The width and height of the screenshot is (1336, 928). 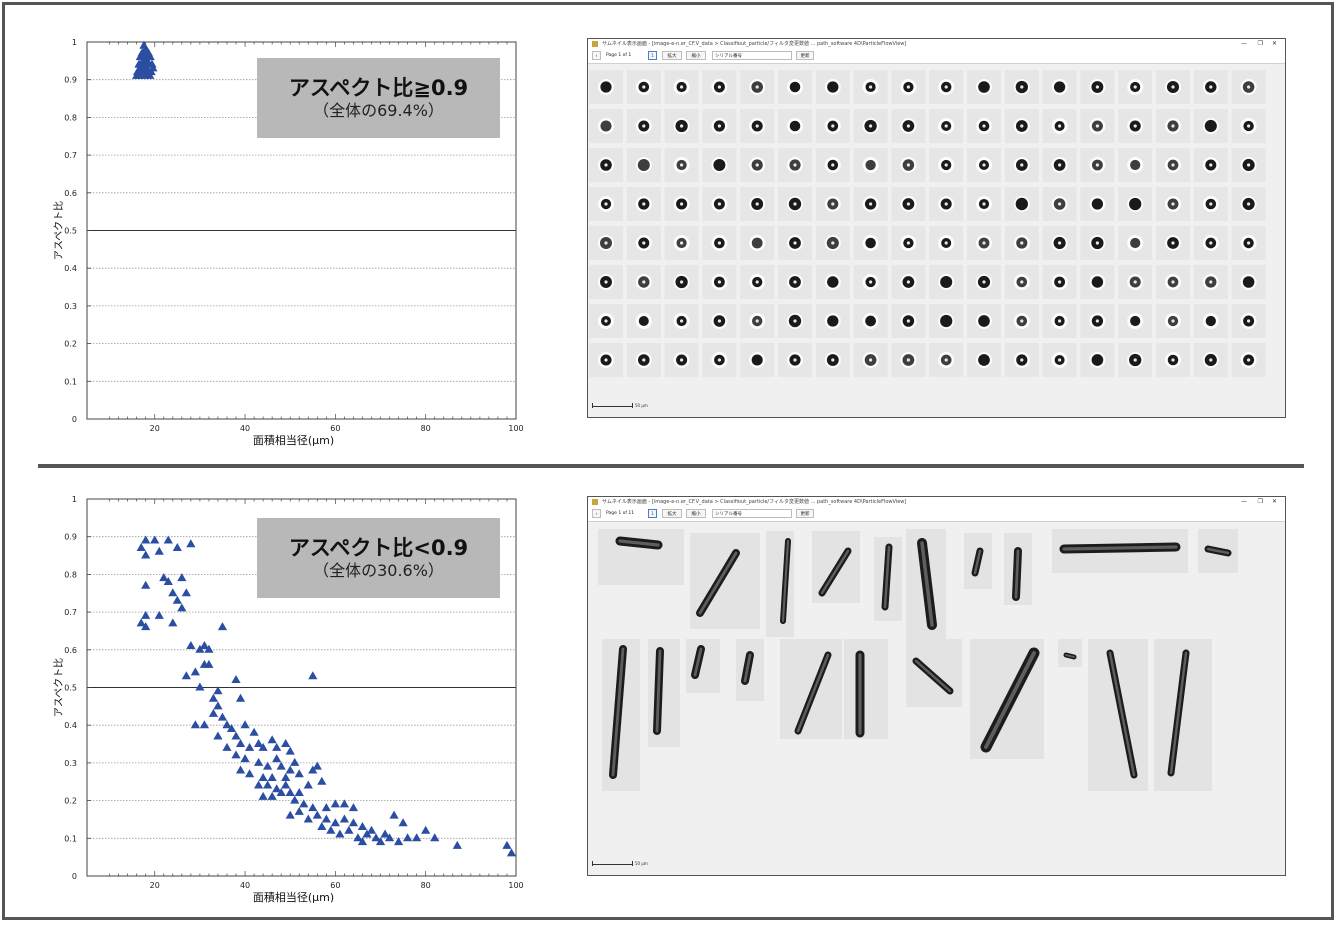 I want to click on maximize-icon: ❐, so click(x=1260, y=501).